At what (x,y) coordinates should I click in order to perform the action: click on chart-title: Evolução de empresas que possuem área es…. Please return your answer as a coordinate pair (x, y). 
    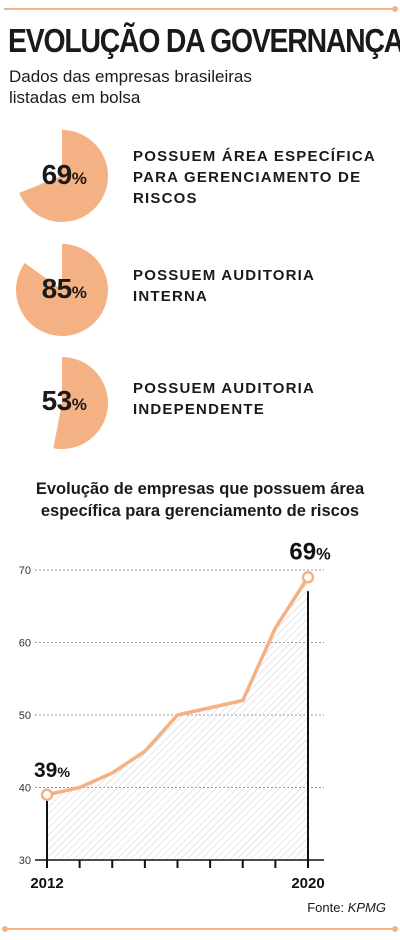
    Looking at the image, I should click on (200, 500).